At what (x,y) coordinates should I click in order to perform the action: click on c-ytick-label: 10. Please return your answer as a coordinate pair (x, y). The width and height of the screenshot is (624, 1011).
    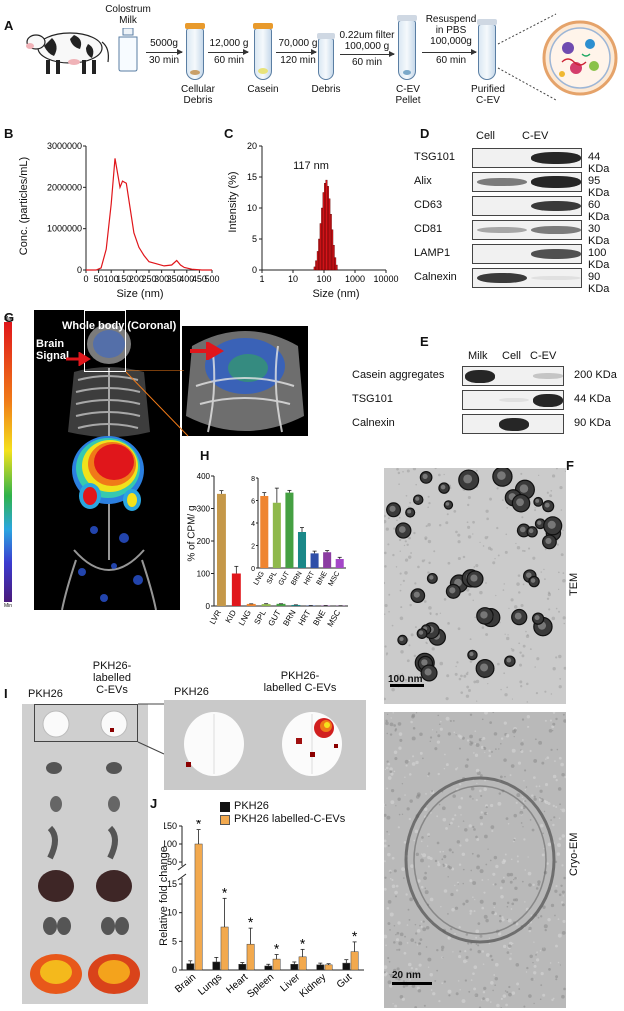
    Looking at the image, I should click on (252, 208).